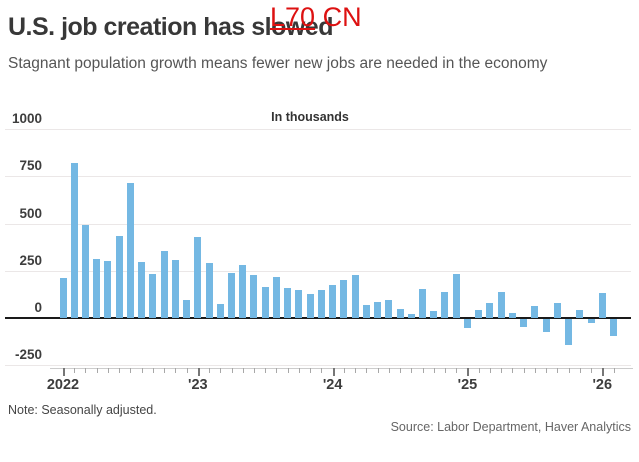 The image size is (639, 462). Describe the element at coordinates (63, 385) in the screenshot. I see `x-axis-year-label: 2022` at that location.